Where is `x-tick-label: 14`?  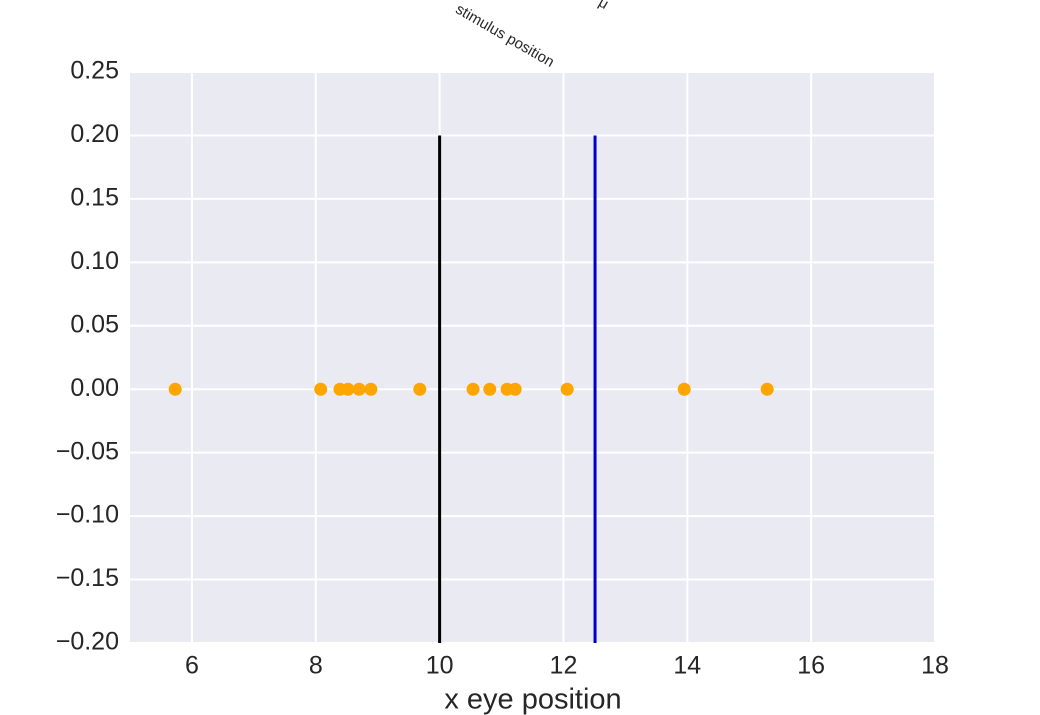
x-tick-label: 14 is located at coordinates (687, 666).